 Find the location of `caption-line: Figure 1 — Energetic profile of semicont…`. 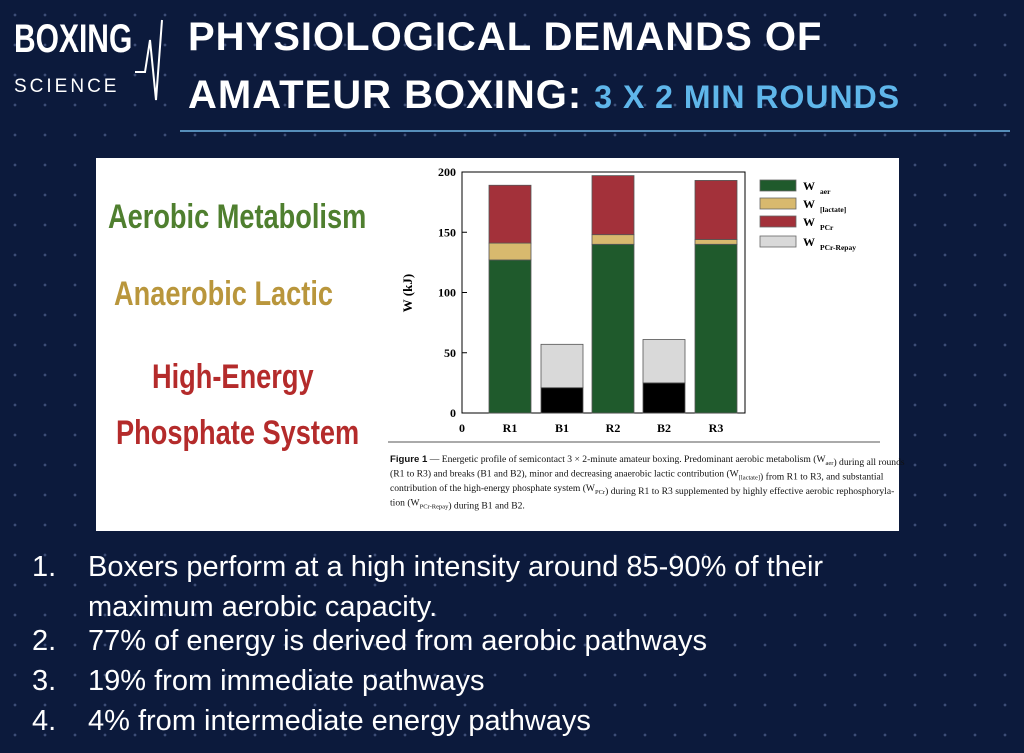

caption-line: Figure 1 — Energetic profile of semicont… is located at coordinates (647, 461).